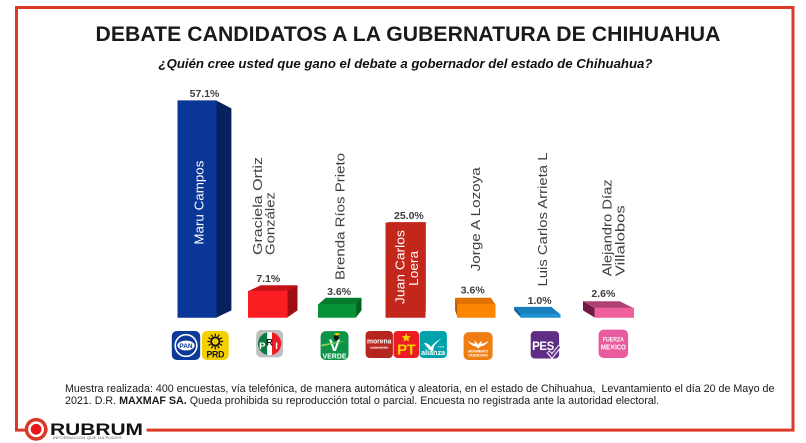  I want to click on svg-text: La esperanza de México, so click(379, 347).